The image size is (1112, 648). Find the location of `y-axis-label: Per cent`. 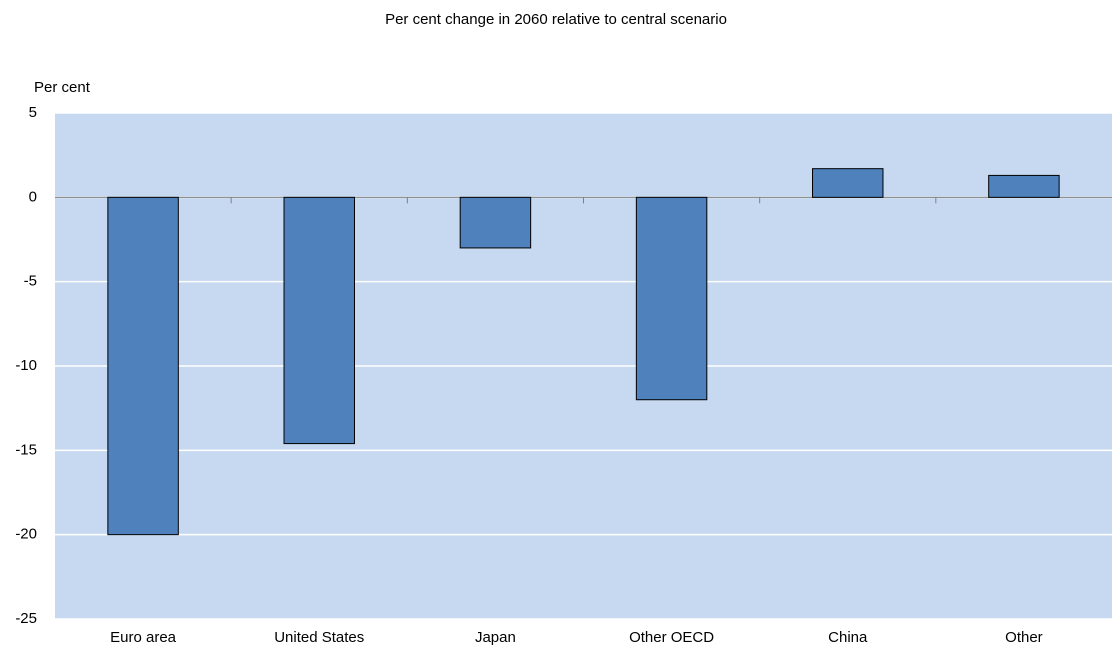

y-axis-label: Per cent is located at coordinates (62, 87).